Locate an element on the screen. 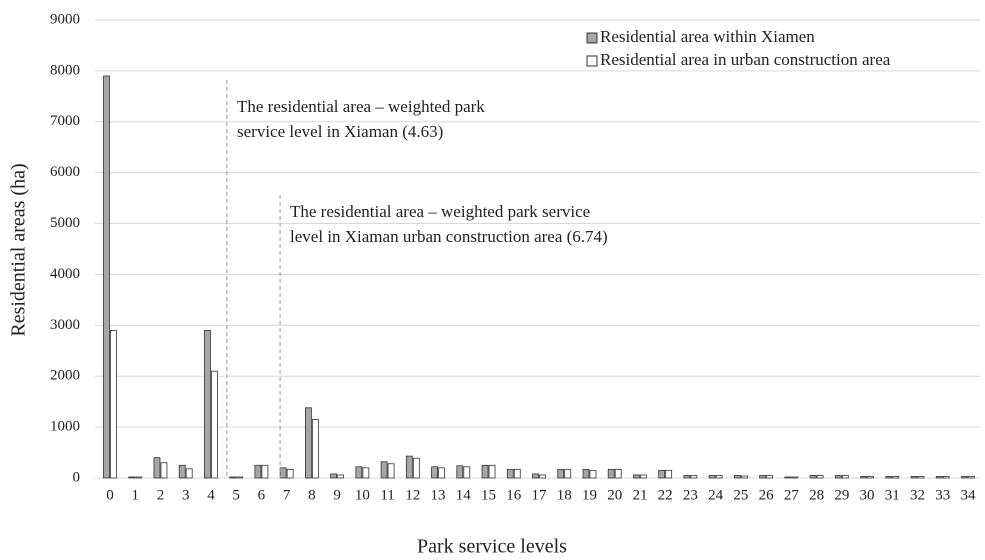  x-tick-label: 14 is located at coordinates (464, 495).